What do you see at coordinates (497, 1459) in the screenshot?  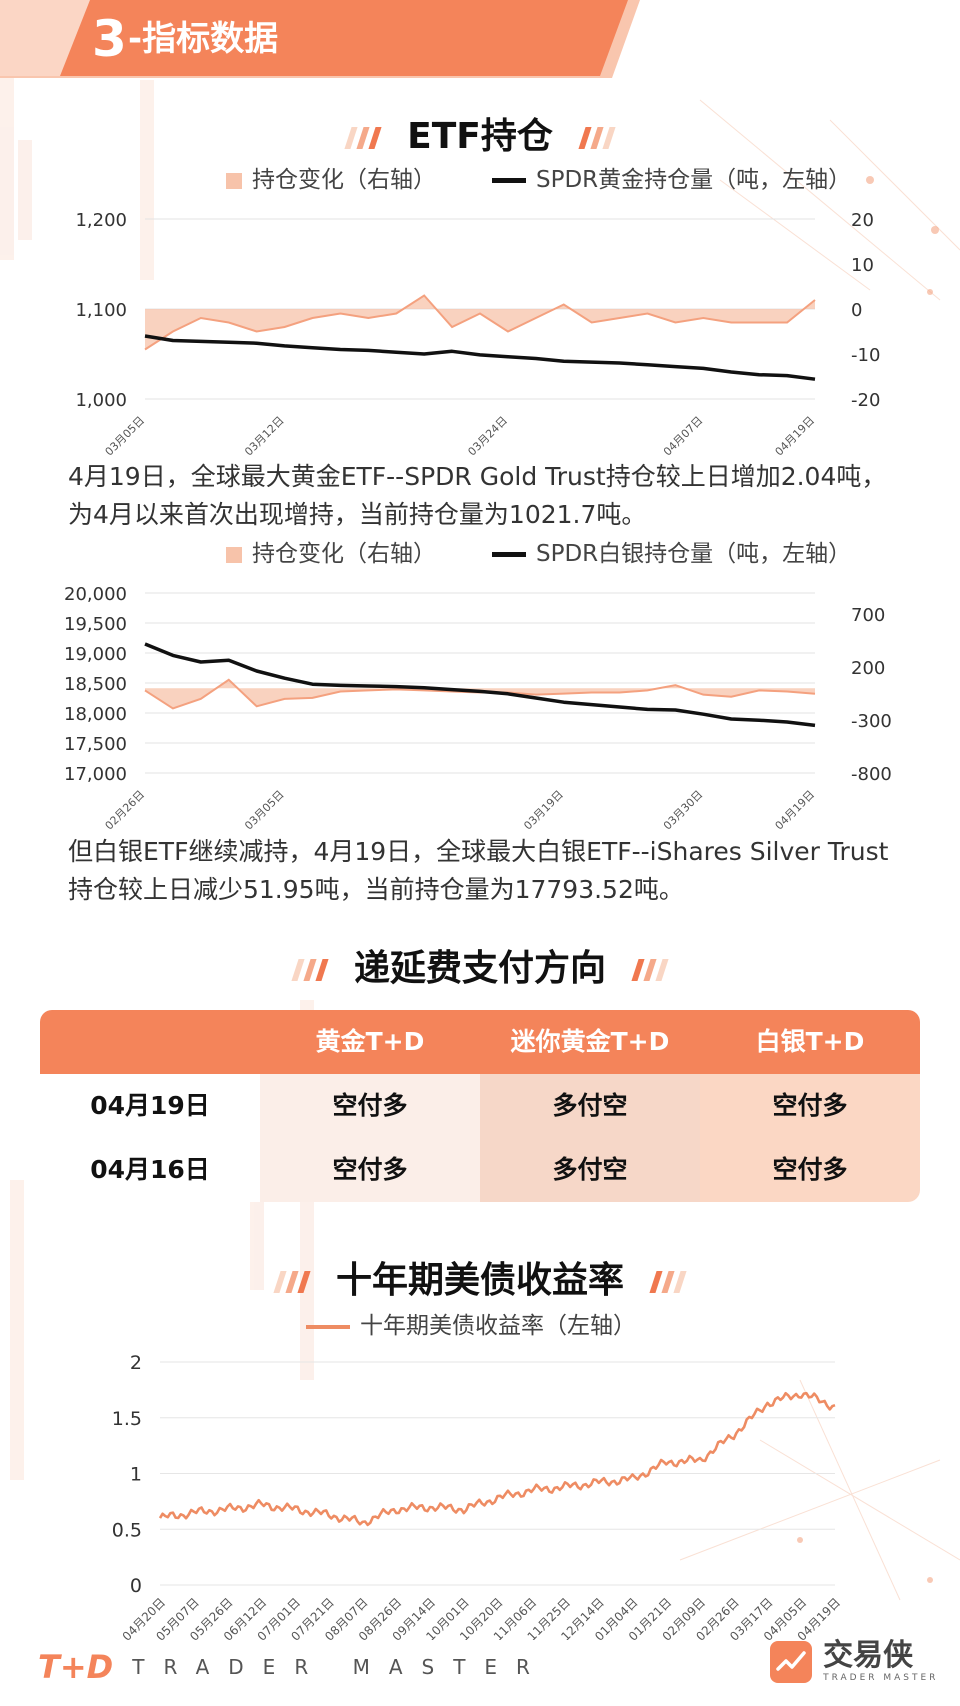 I see `treasury-yield-line` at bounding box center [497, 1459].